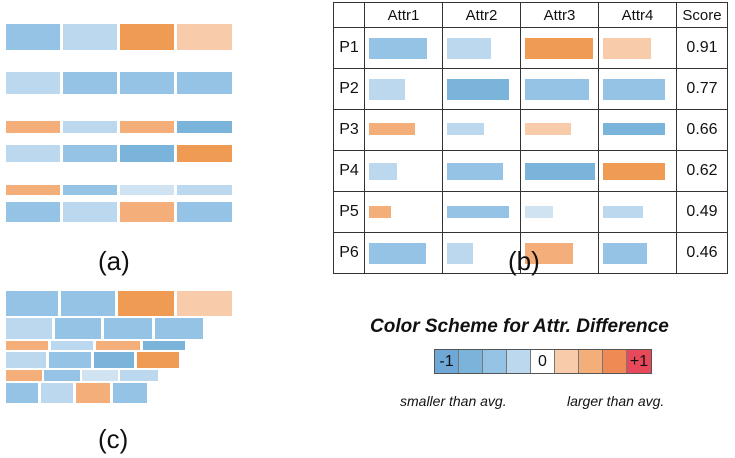 Image resolution: width=735 pixels, height=458 pixels. I want to click on larger-than-avg-note: larger than avg., so click(616, 401).